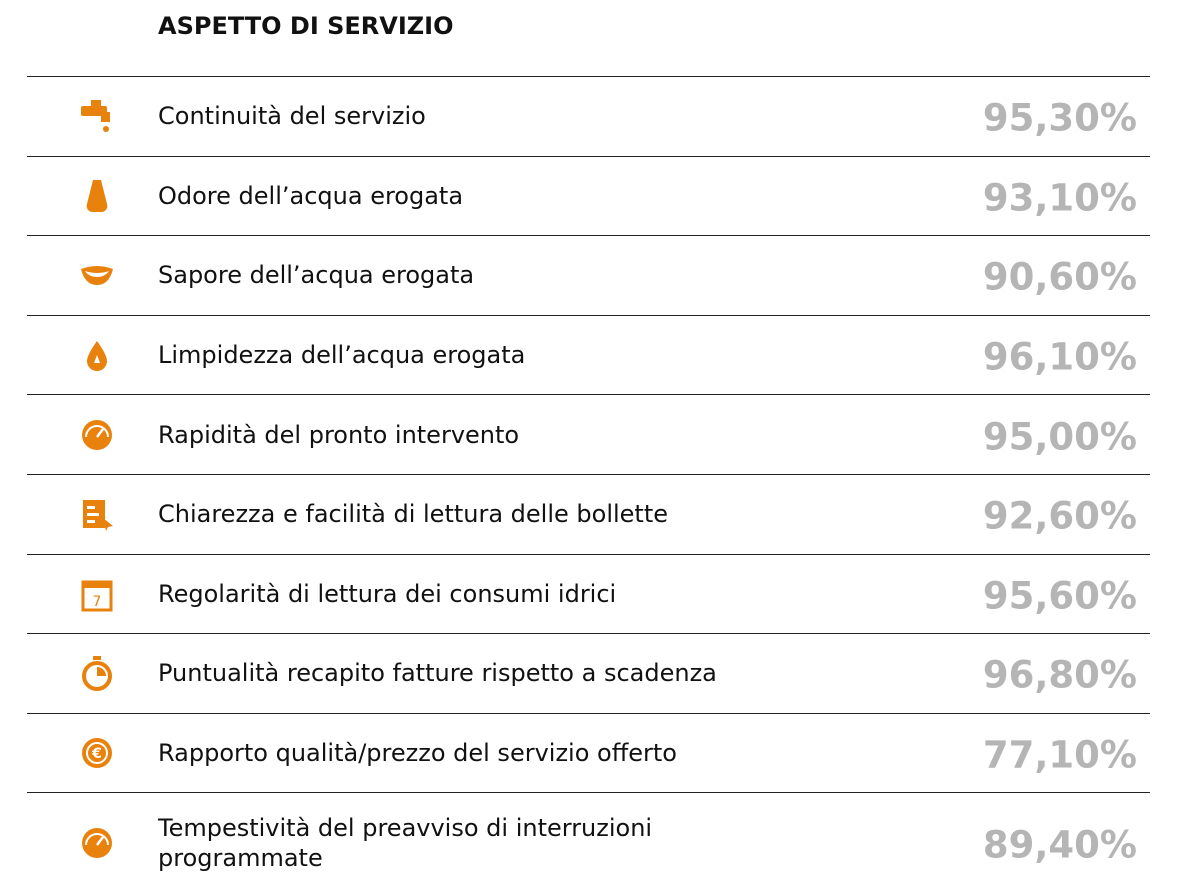 The image size is (1179, 895). Describe the element at coordinates (588, 275) in the screenshot. I see `table-row: Sapore dell’acqua erogata 90,60%` at that location.